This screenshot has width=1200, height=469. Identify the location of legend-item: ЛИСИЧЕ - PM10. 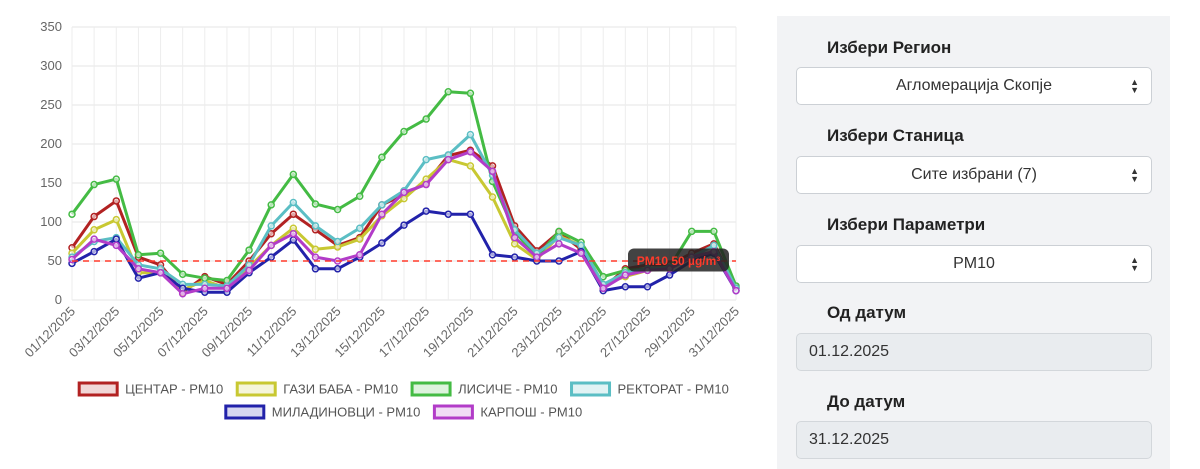
(484, 389).